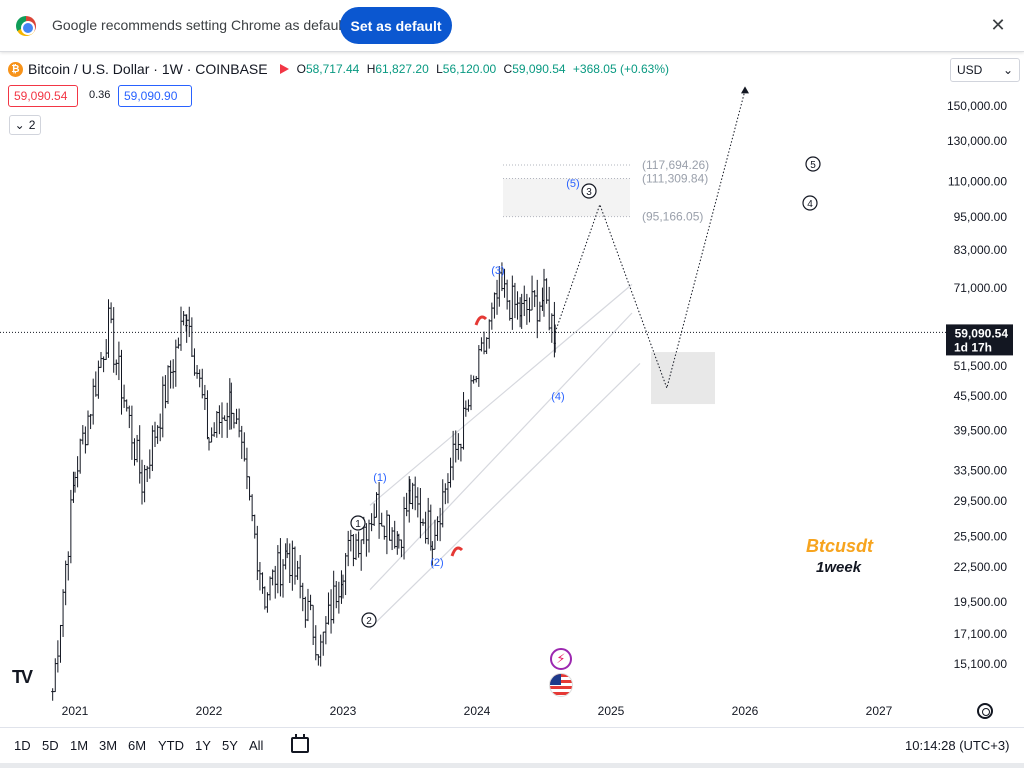  What do you see at coordinates (745, 90) in the screenshot?
I see `projection-arrowhead` at bounding box center [745, 90].